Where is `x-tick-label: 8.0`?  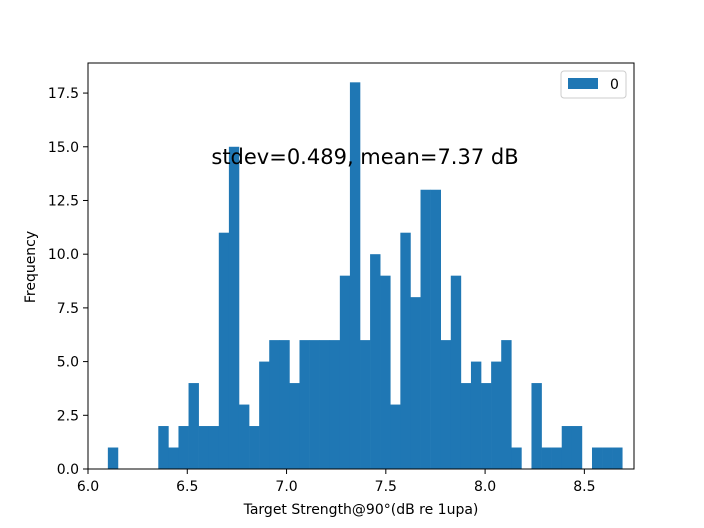 x-tick-label: 8.0 is located at coordinates (485, 487).